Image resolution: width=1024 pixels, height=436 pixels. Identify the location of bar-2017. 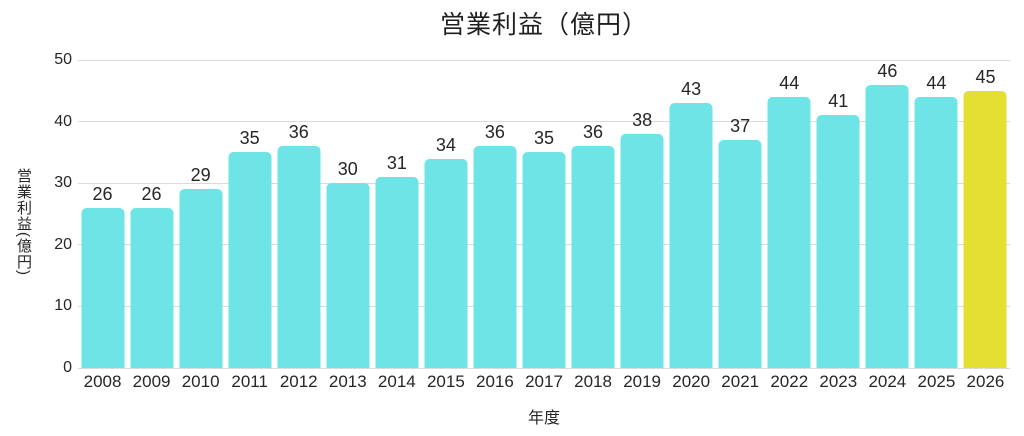
(544, 260).